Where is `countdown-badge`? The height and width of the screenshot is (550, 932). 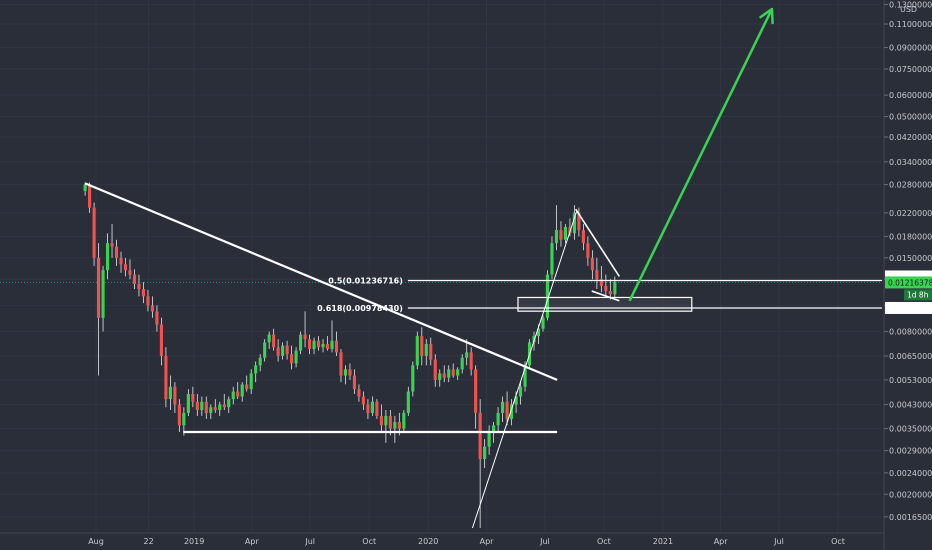
countdown-badge is located at coordinates (918, 295).